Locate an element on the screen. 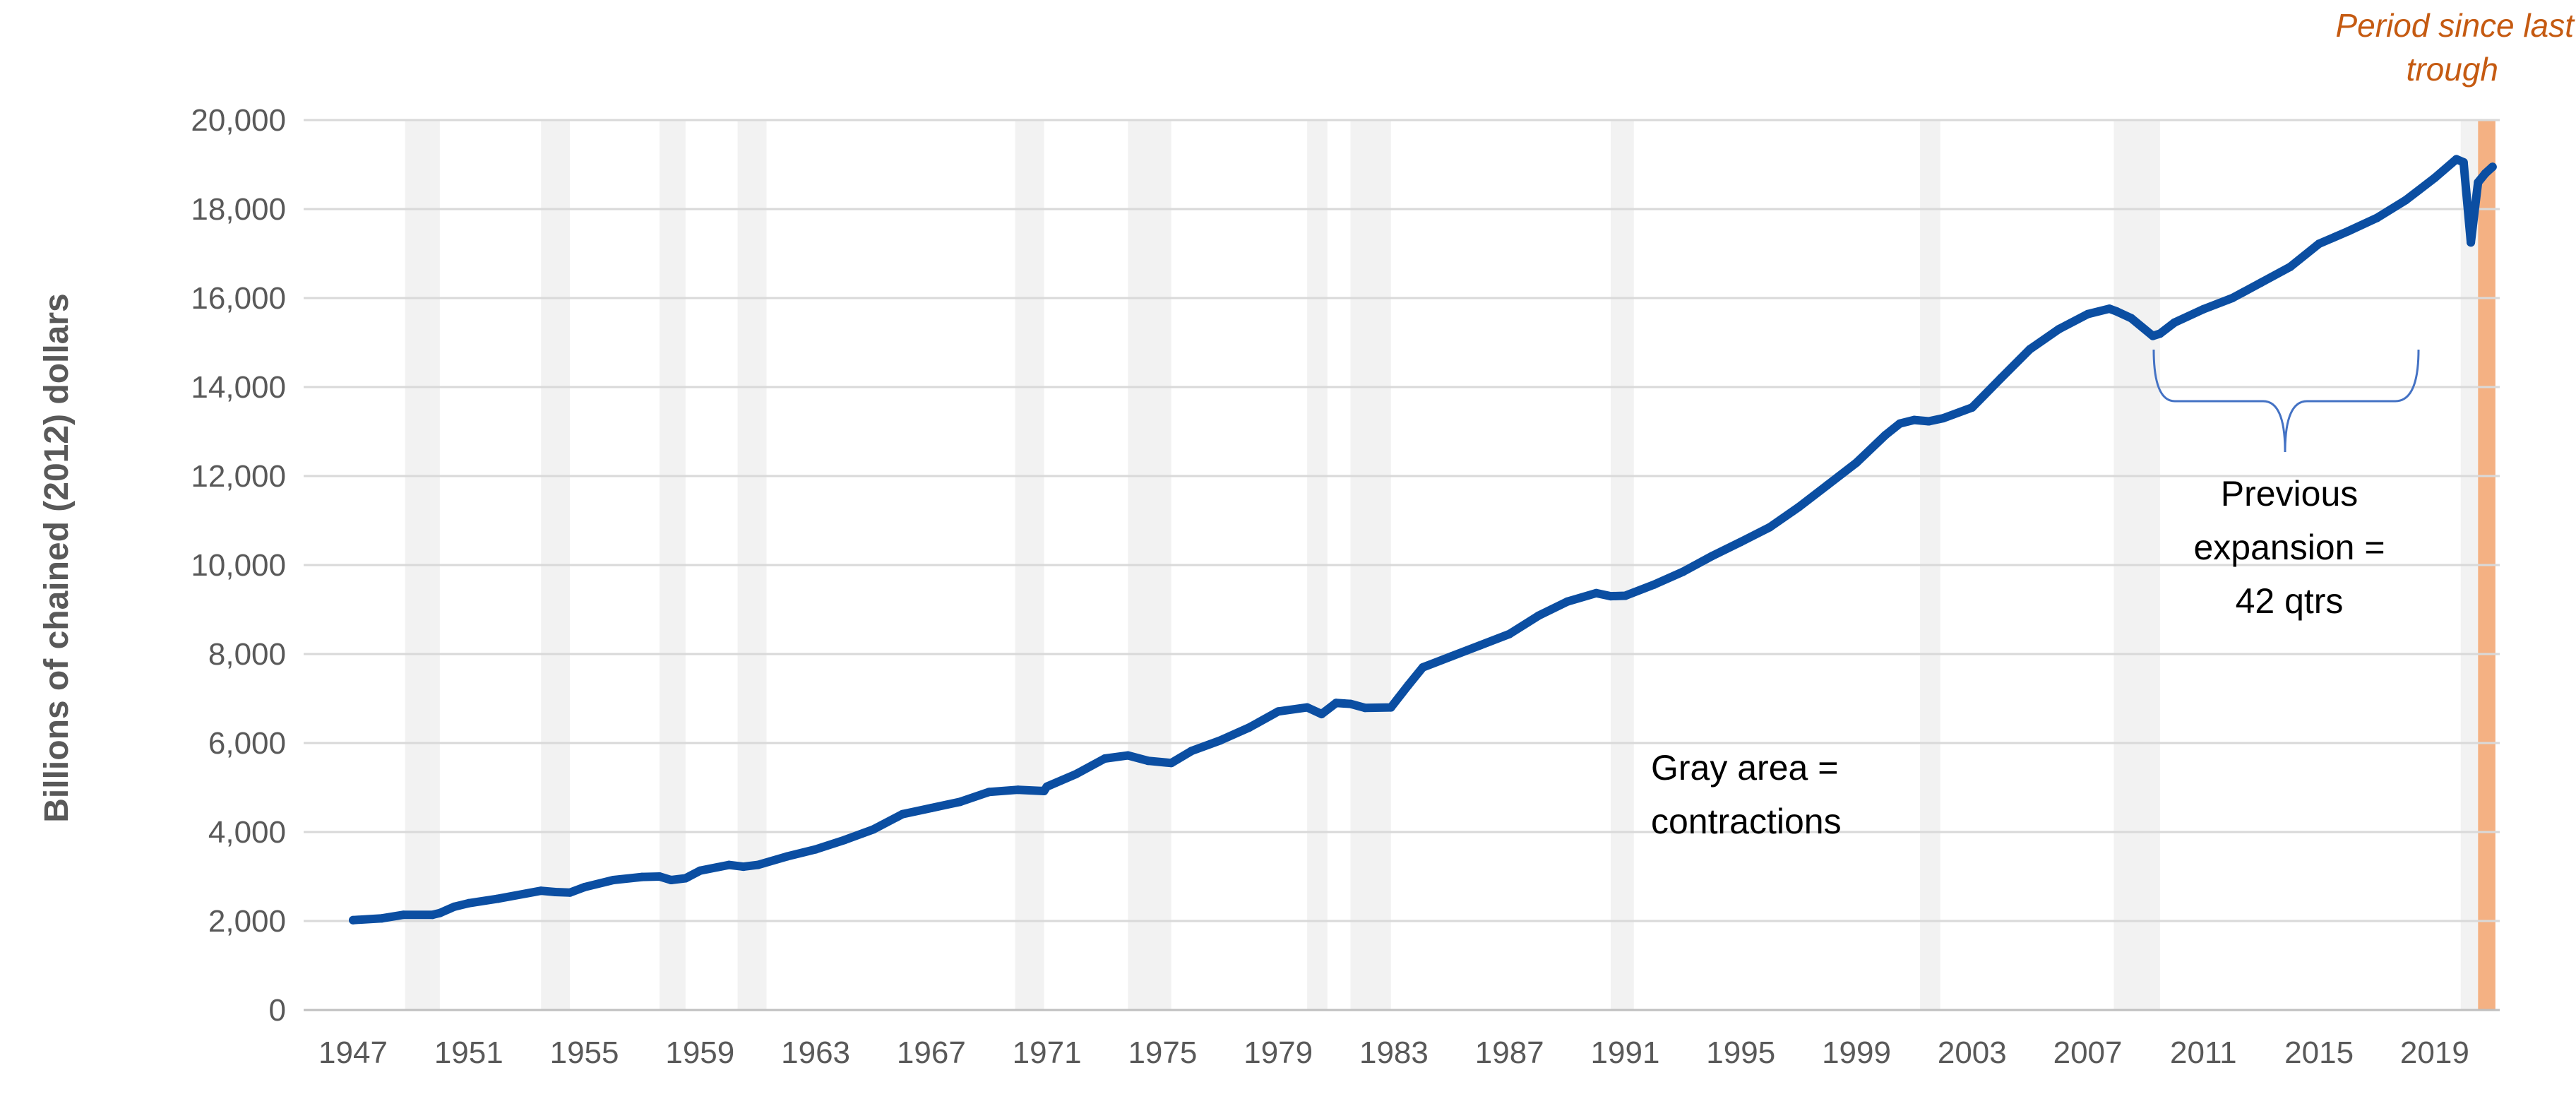  gray-area-label-line2: contractions is located at coordinates (1746, 821).